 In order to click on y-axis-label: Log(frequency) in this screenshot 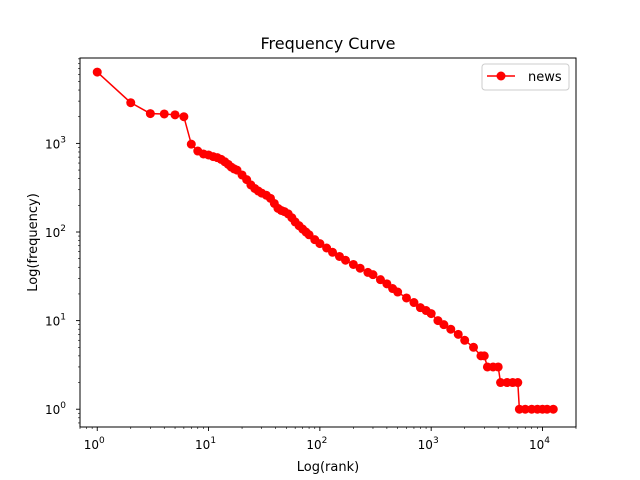, I will do `click(33, 242)`.